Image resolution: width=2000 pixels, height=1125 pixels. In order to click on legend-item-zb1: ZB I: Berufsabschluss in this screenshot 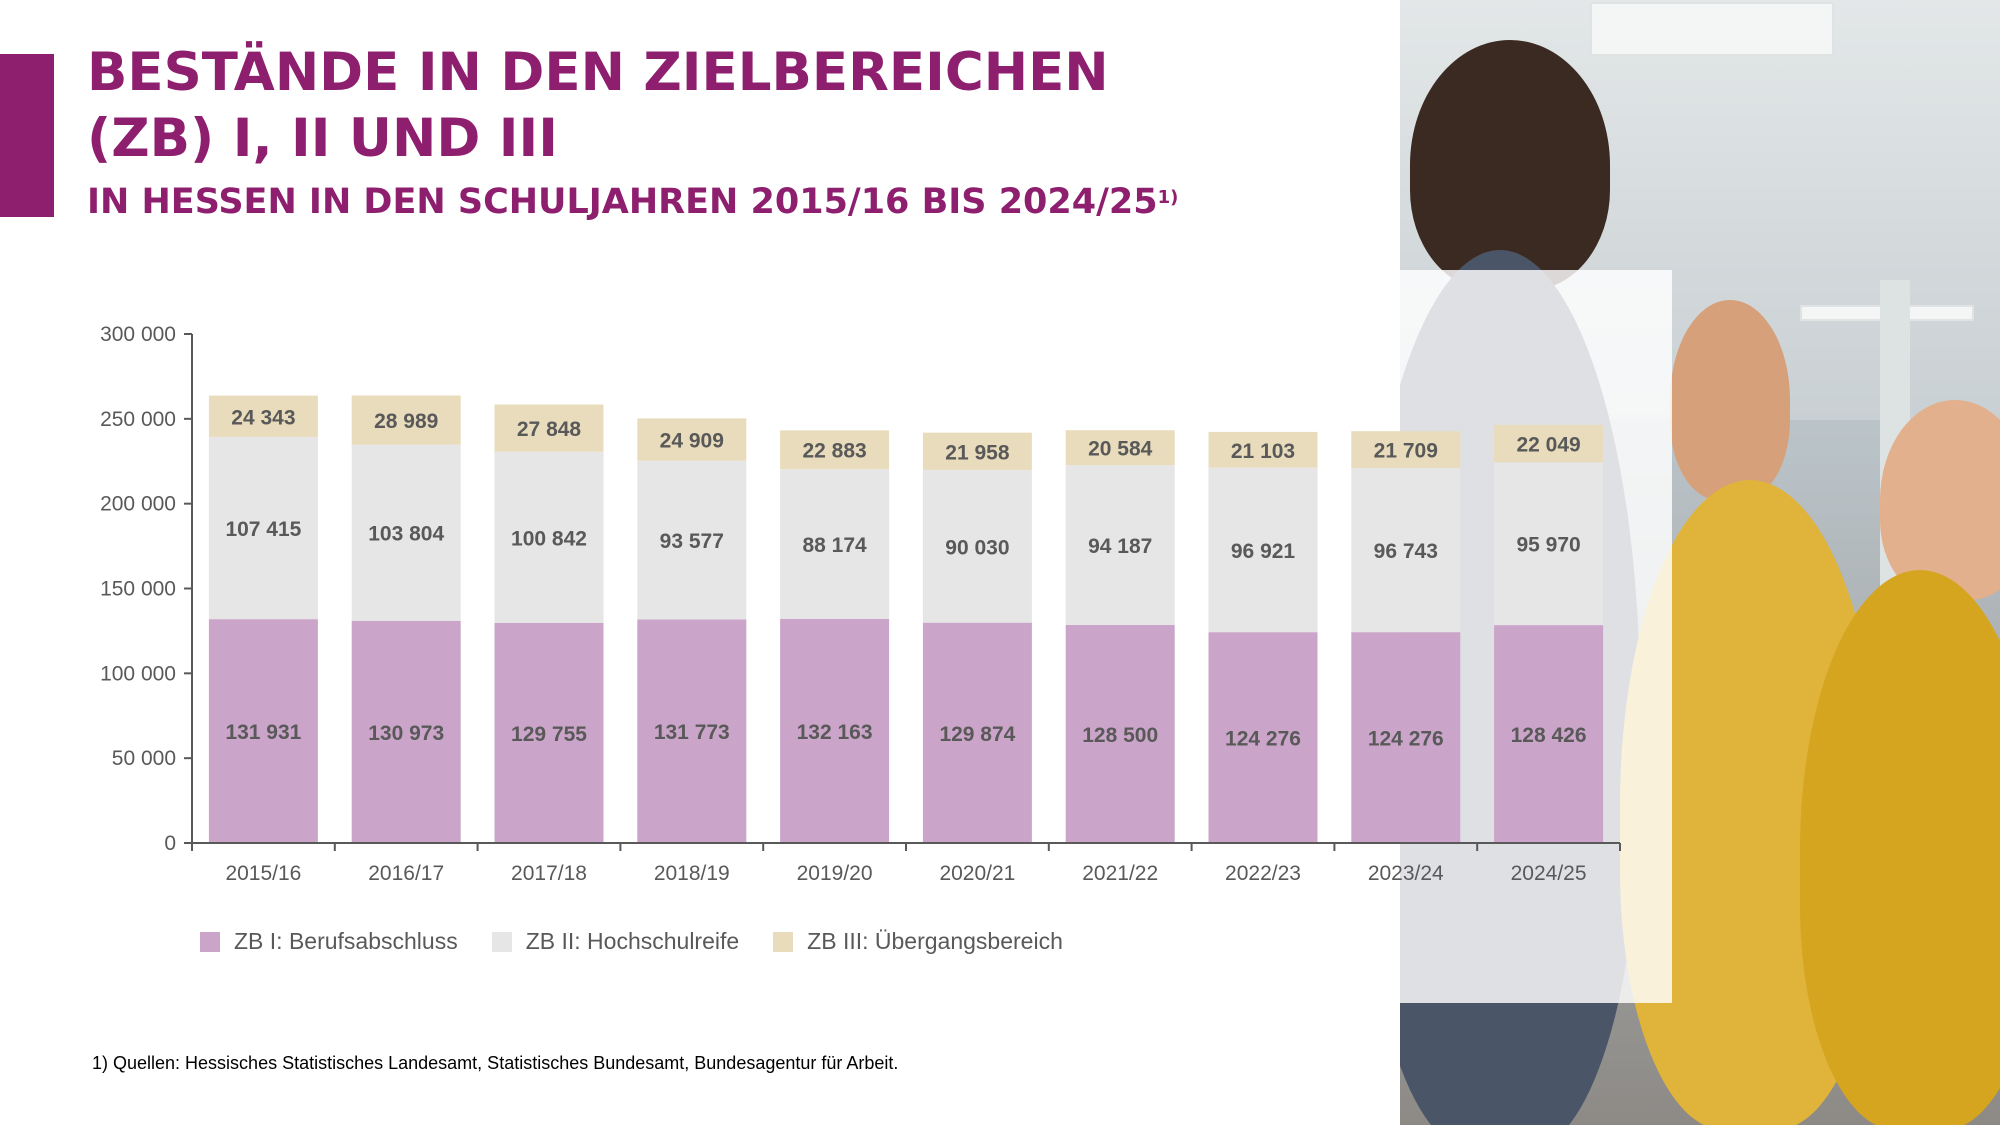, I will do `click(329, 941)`.